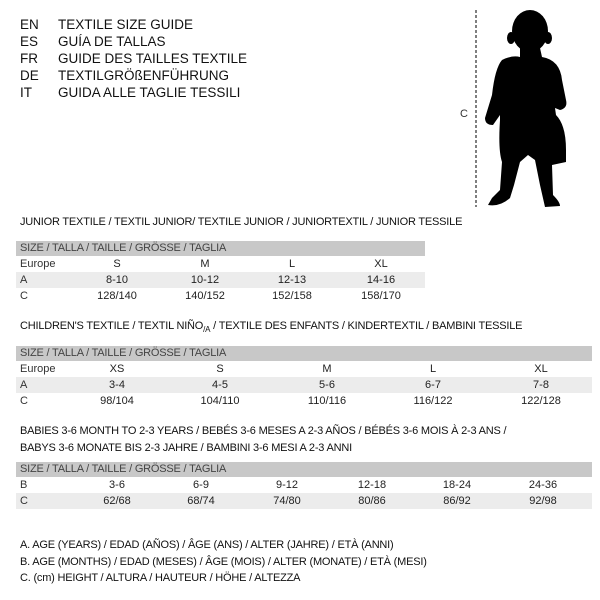 Image resolution: width=600 pixels, height=600 pixels. Describe the element at coordinates (304, 501) in the screenshot. I see `table-row: C 62/68 68/74 74/80 80/86 86/92 92/98` at that location.